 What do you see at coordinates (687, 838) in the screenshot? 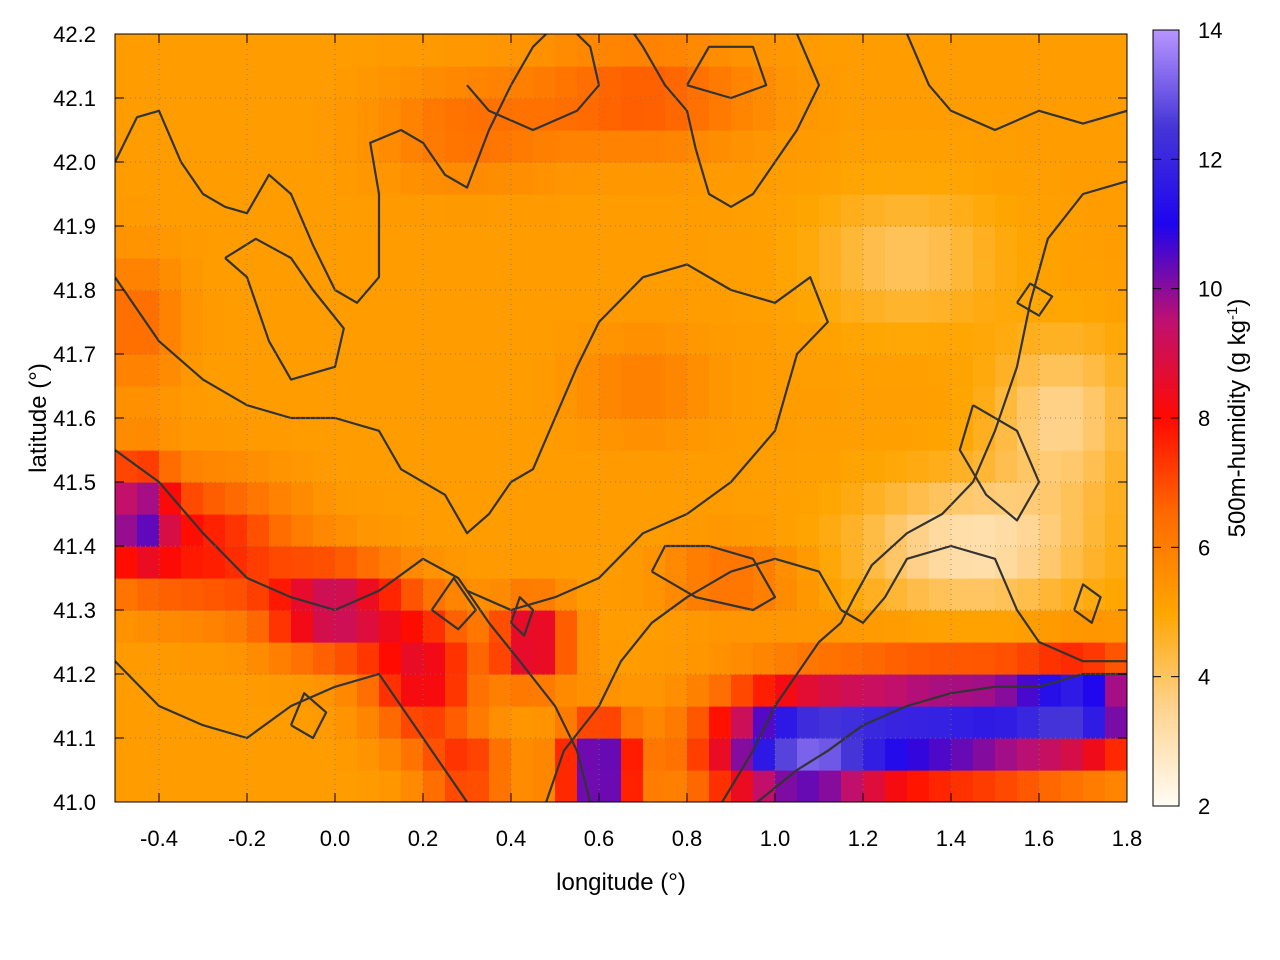
I see `x-tick-label: 0.8` at bounding box center [687, 838].